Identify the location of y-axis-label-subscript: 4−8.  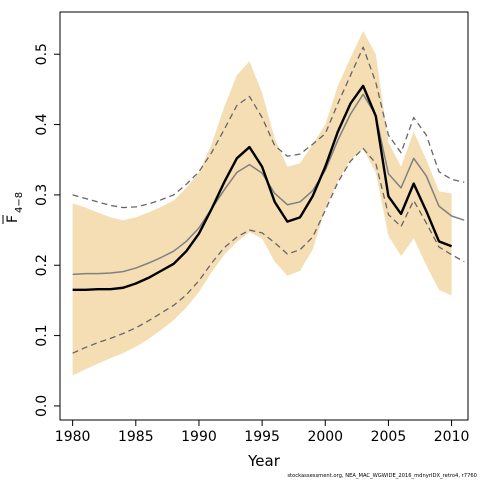
(19, 202).